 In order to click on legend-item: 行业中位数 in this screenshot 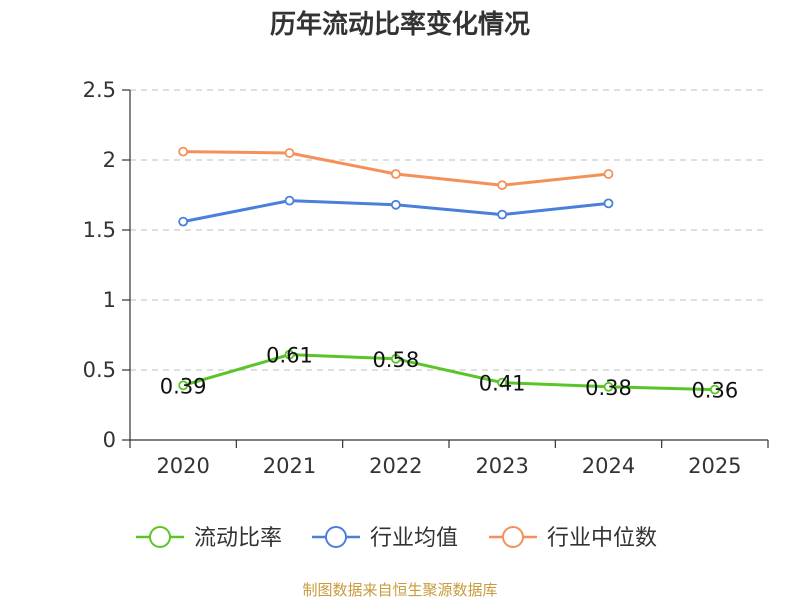, I will do `click(573, 538)`.